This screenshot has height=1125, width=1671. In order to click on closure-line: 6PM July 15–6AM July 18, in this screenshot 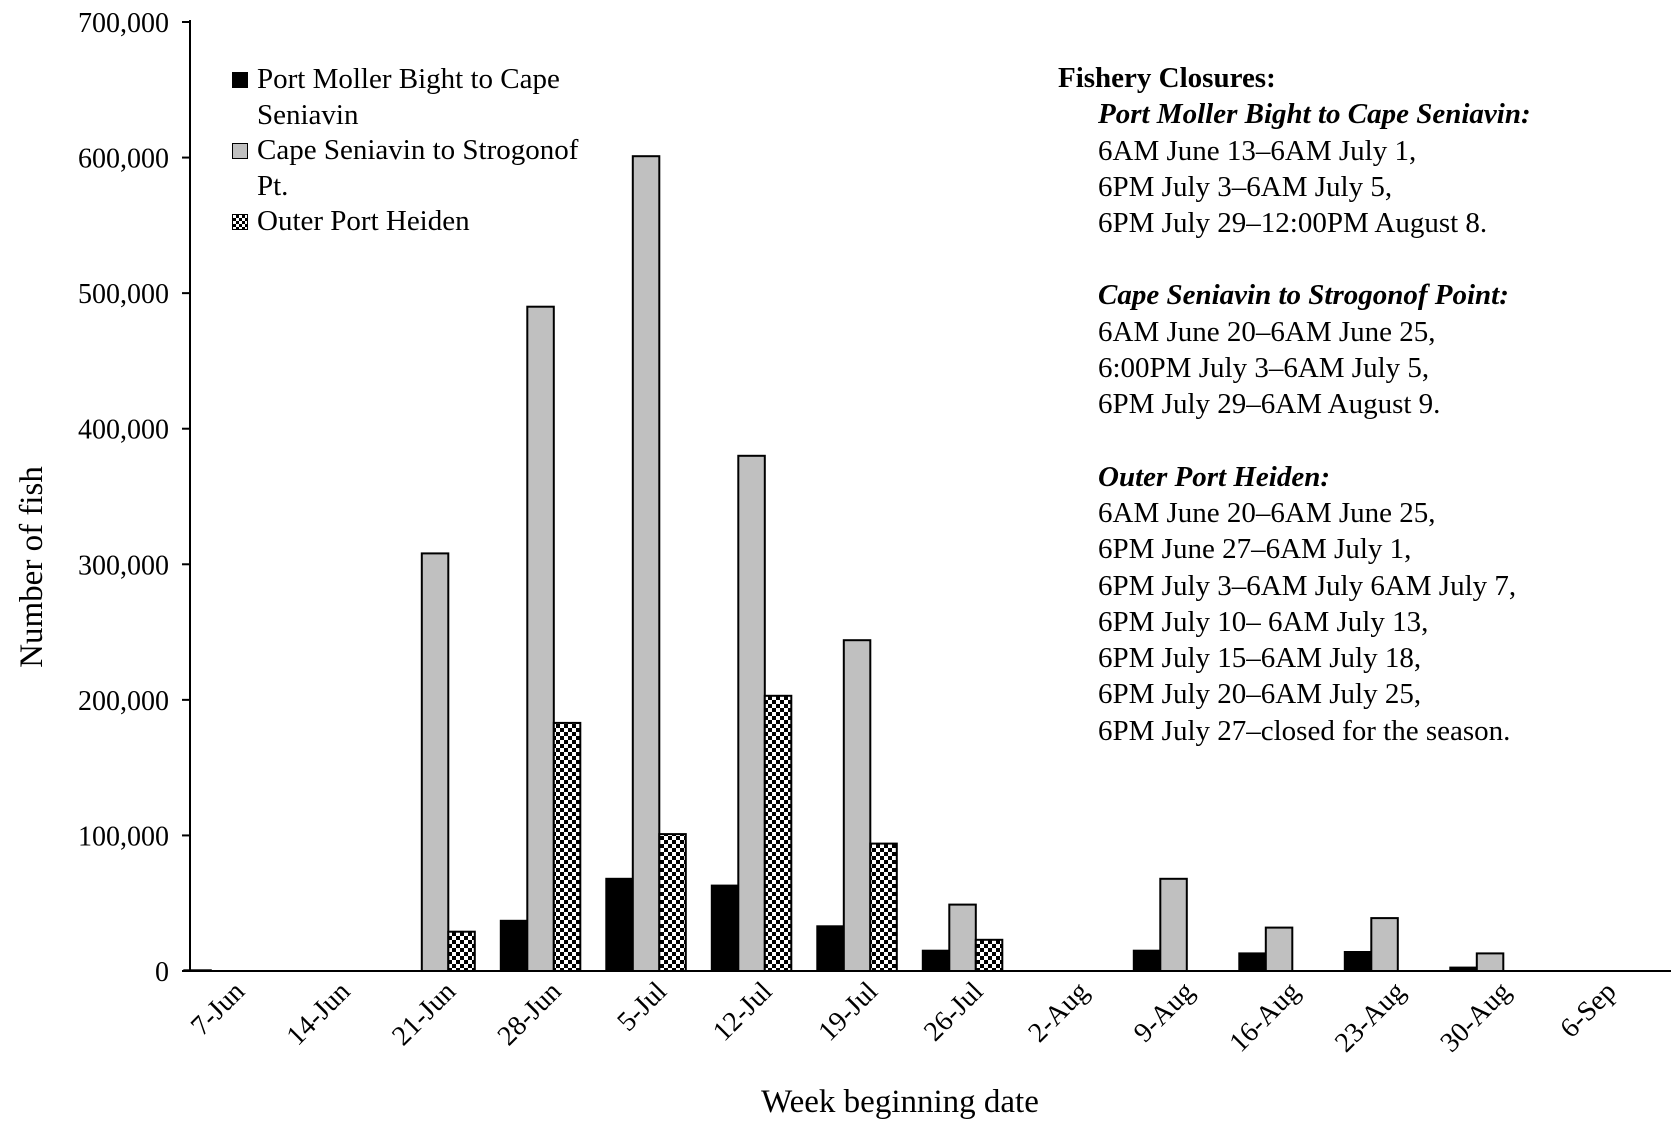, I will do `click(1260, 658)`.